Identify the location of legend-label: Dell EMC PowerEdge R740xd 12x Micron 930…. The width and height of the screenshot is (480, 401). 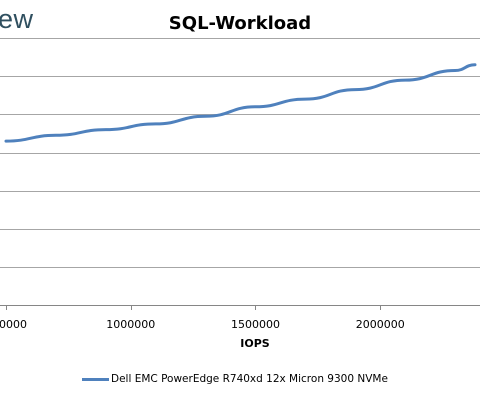
(249, 379).